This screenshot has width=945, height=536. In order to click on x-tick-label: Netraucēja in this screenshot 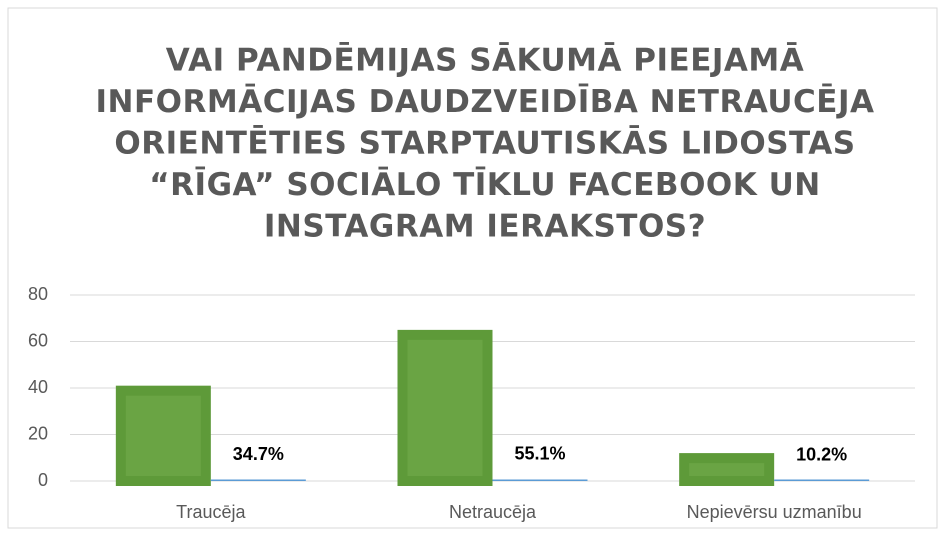, I will do `click(493, 512)`.